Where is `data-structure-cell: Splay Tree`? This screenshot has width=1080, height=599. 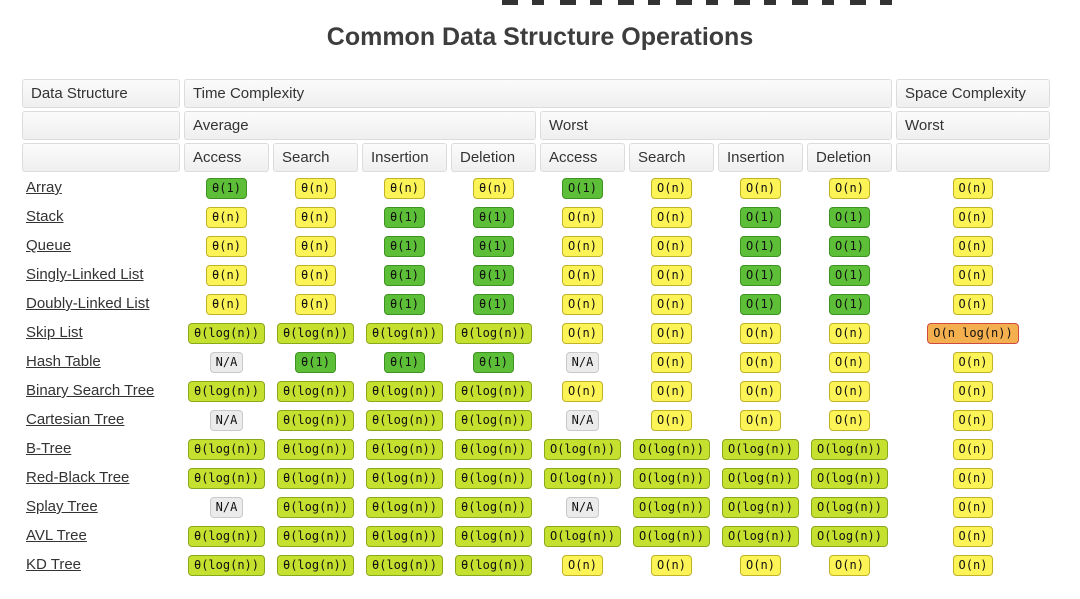 data-structure-cell: Splay Tree is located at coordinates (101, 507).